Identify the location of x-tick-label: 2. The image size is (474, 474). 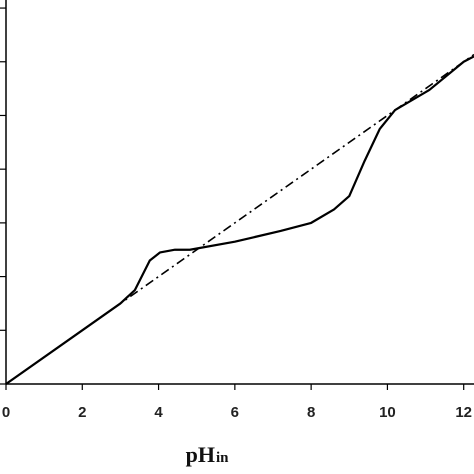
(82, 412).